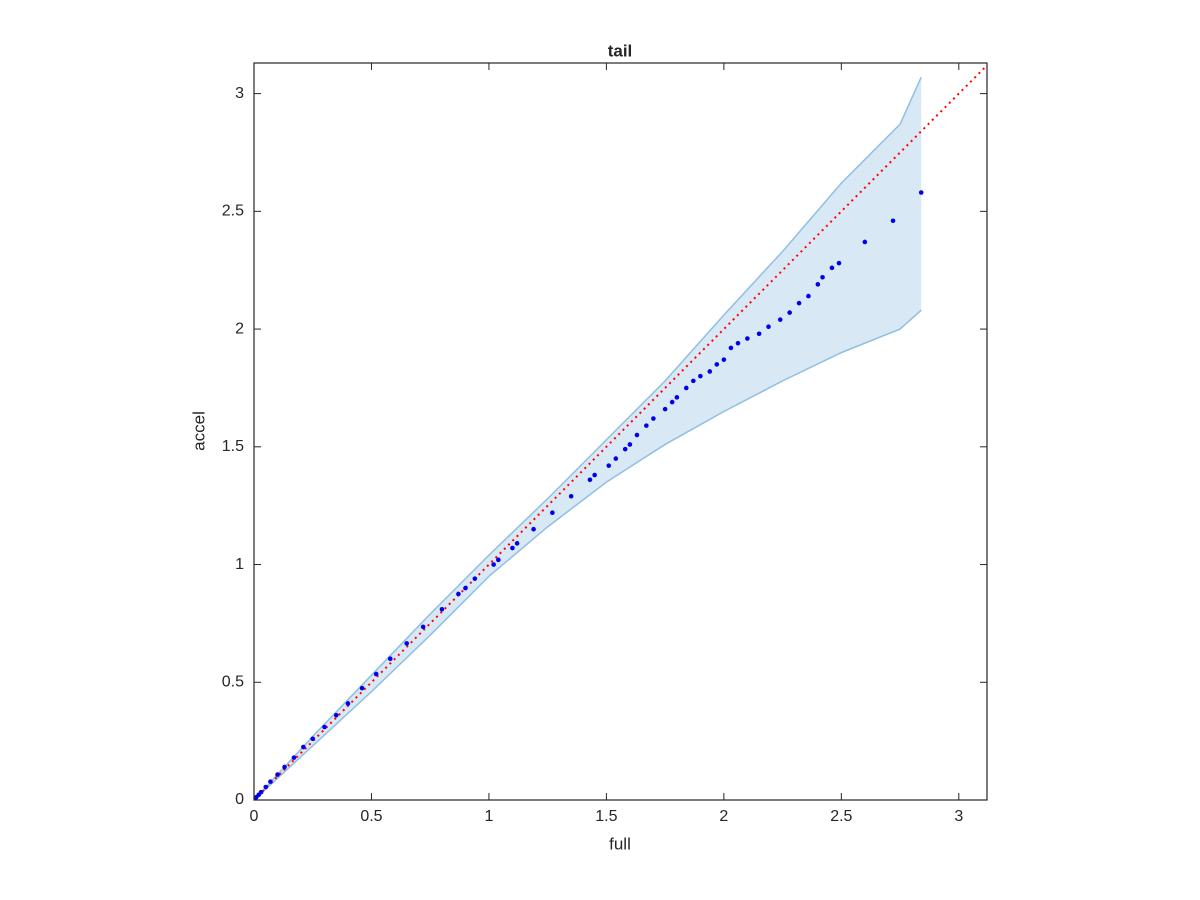 The image size is (1200, 900). Describe the element at coordinates (233, 446) in the screenshot. I see `y-tick-label: 1.5` at that location.